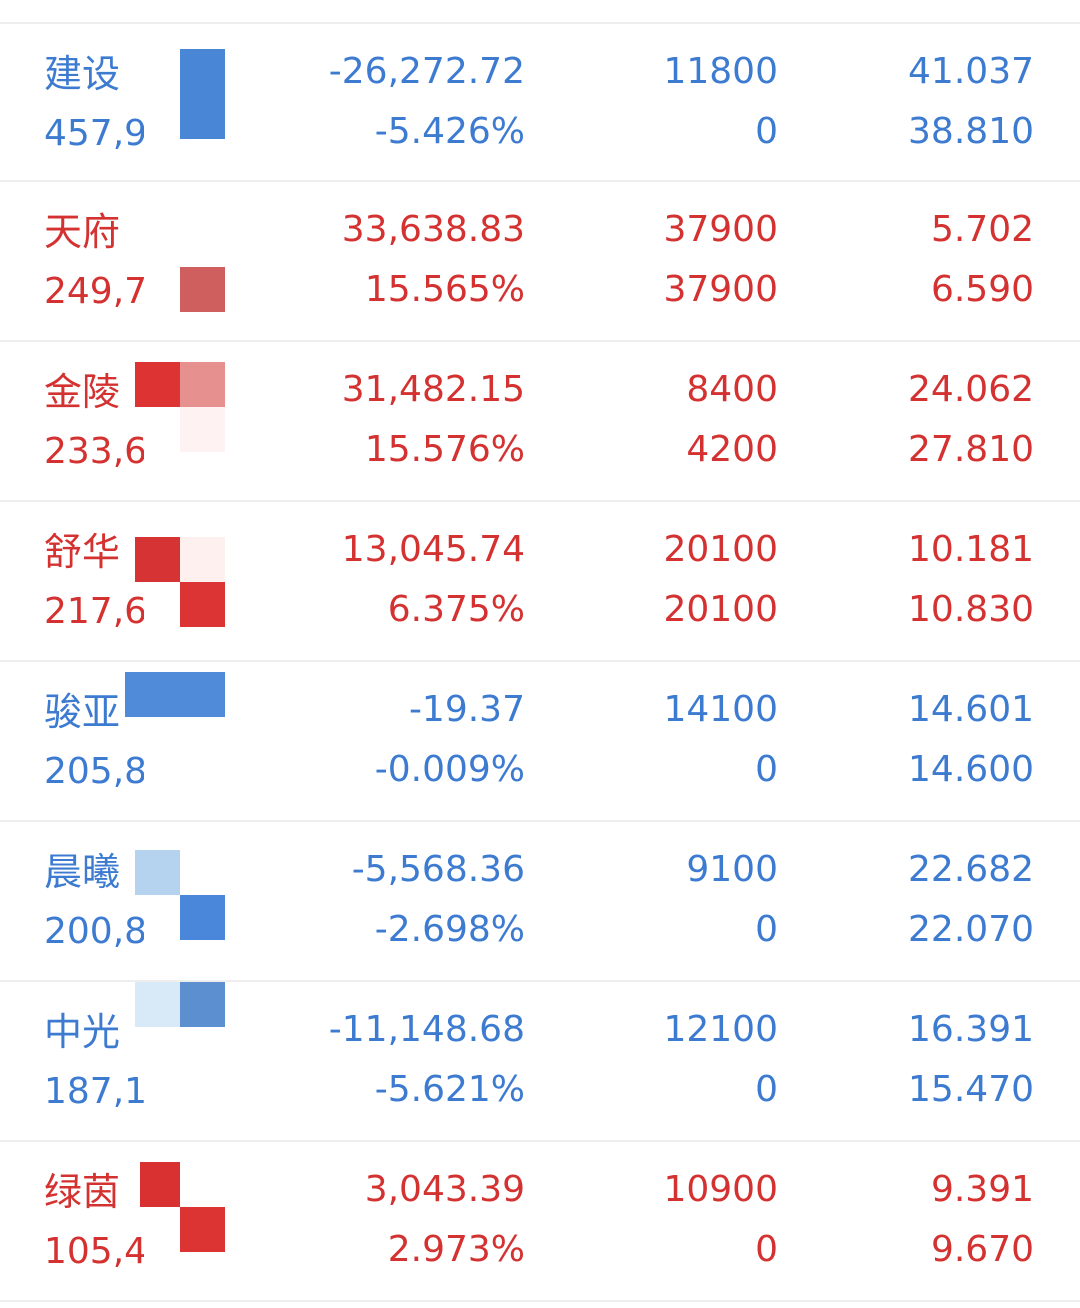 This screenshot has width=1080, height=1308. I want to click on stock-sub-value: 187,1, so click(94, 1091).